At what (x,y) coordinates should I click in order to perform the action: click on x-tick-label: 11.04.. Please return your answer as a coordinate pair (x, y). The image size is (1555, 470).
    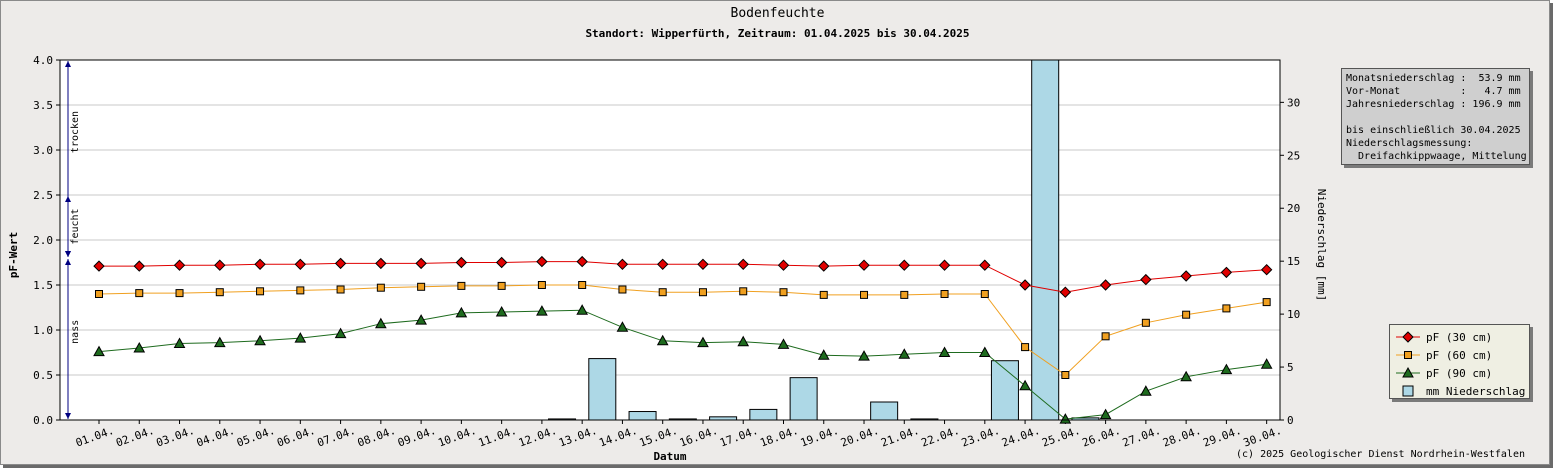
    Looking at the image, I should click on (498, 437).